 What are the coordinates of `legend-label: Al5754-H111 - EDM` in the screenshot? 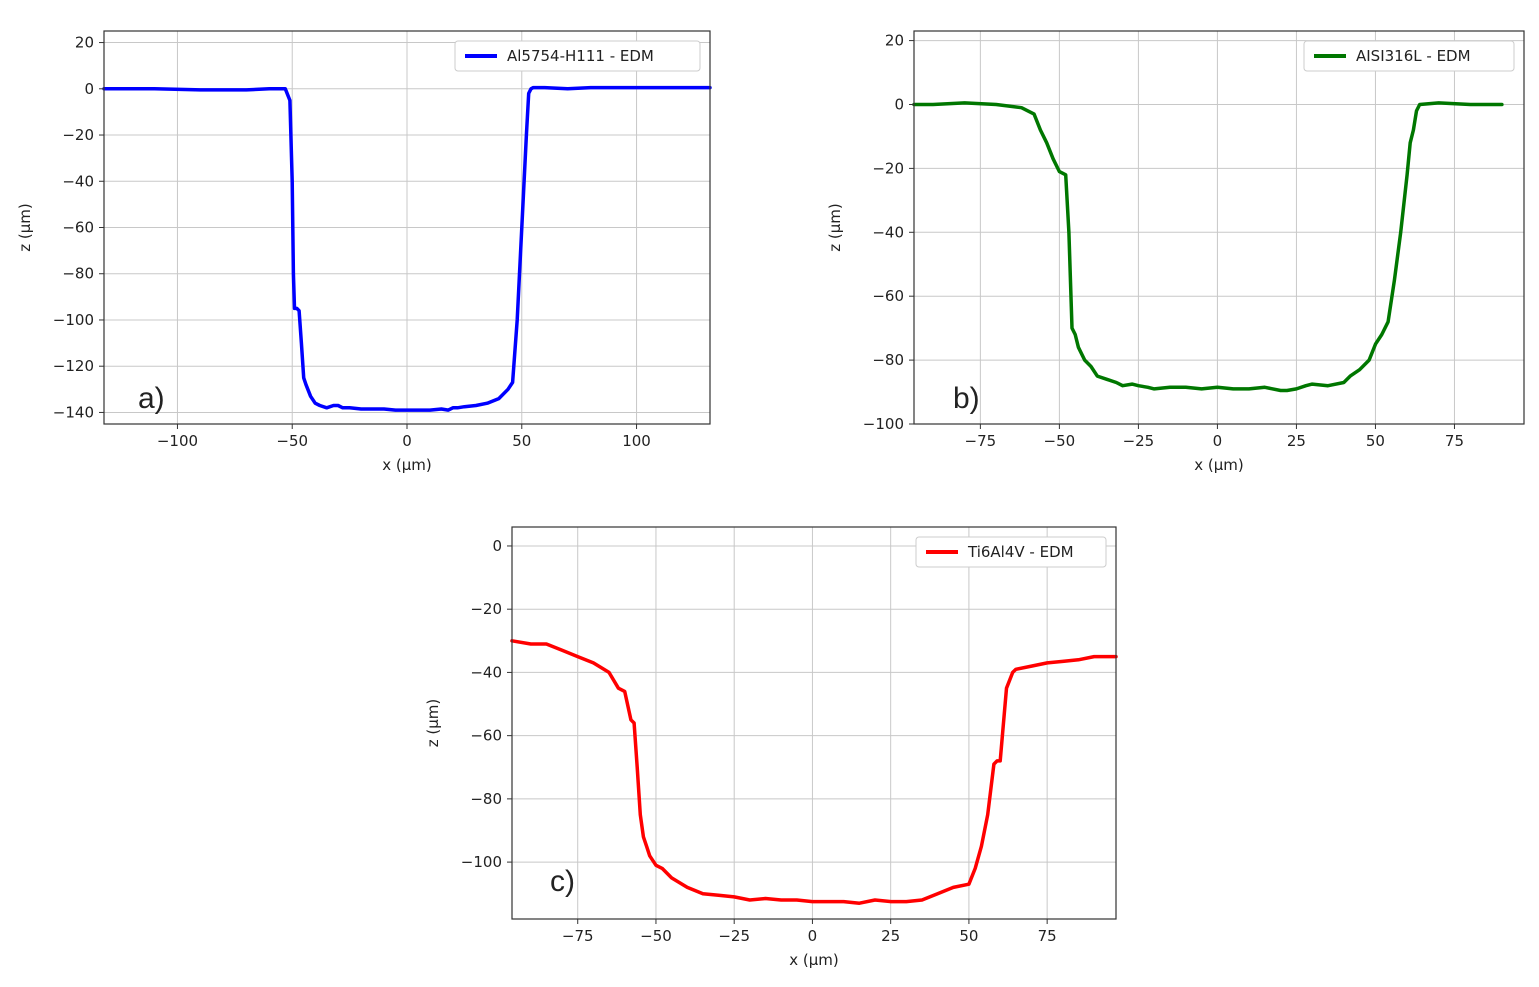 It's located at (580, 56).